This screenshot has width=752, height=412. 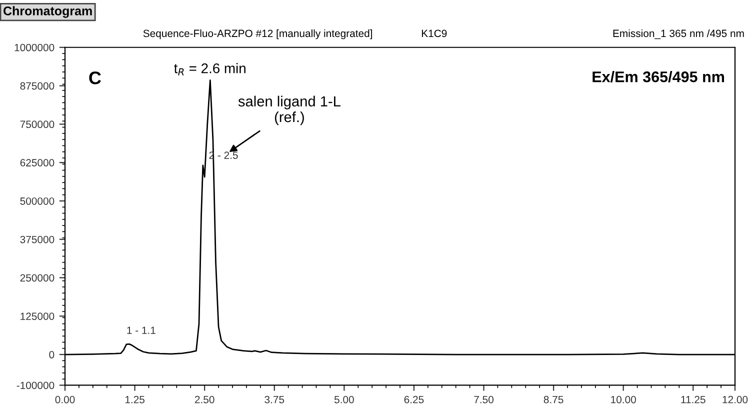 I want to click on annotation: t$_{R}$ = 2.6 min, so click(x=210, y=69).